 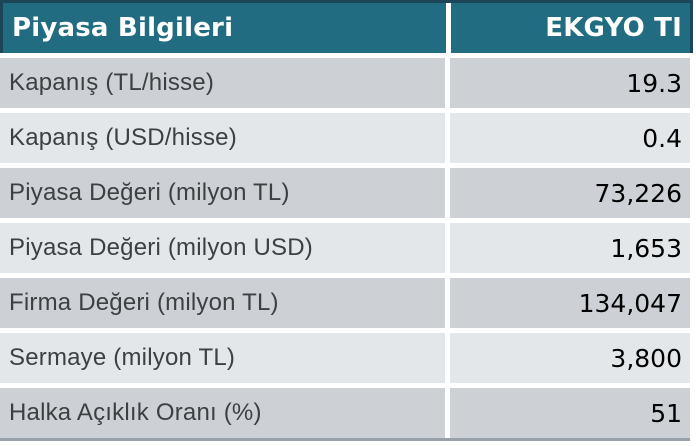 I want to click on table-row: Sermaye (milyon TL) 3,800, so click(x=345, y=358).